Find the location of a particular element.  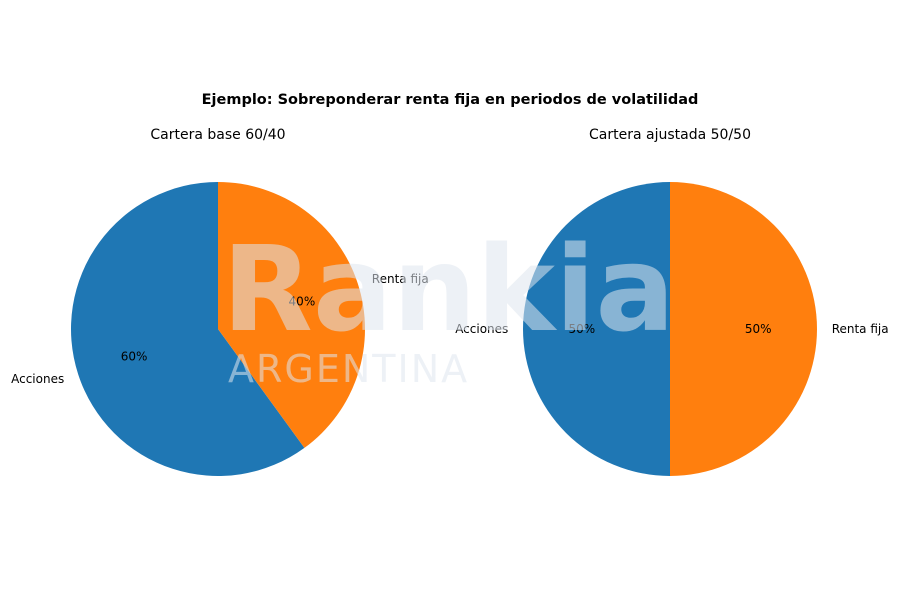

watermark: Rankia ARGENTINA is located at coordinates (448, 305).